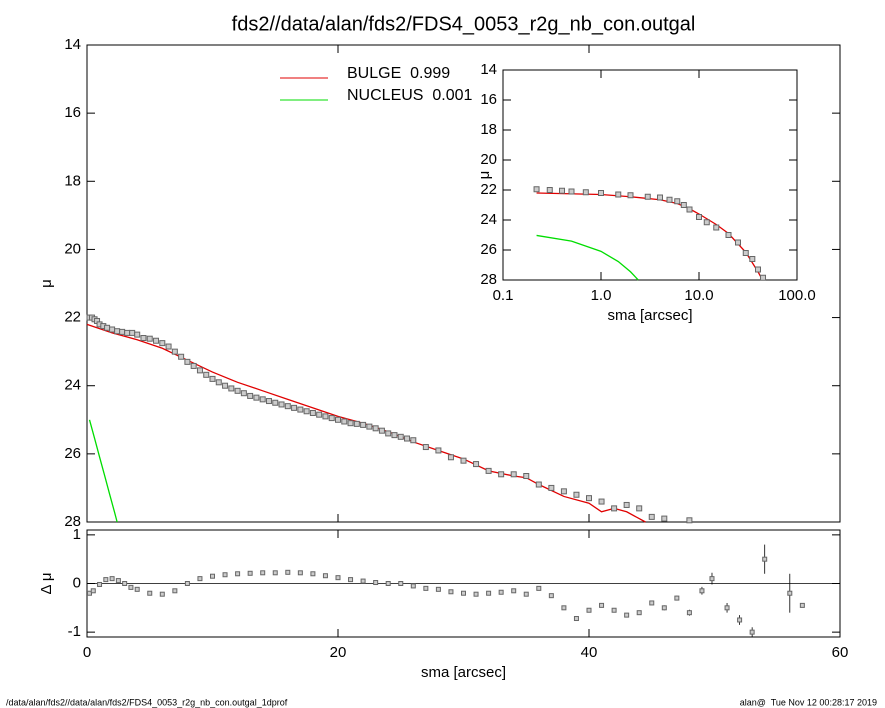 The height and width of the screenshot is (708, 885). Describe the element at coordinates (488, 189) in the screenshot. I see `y-tick-label: 22` at that location.